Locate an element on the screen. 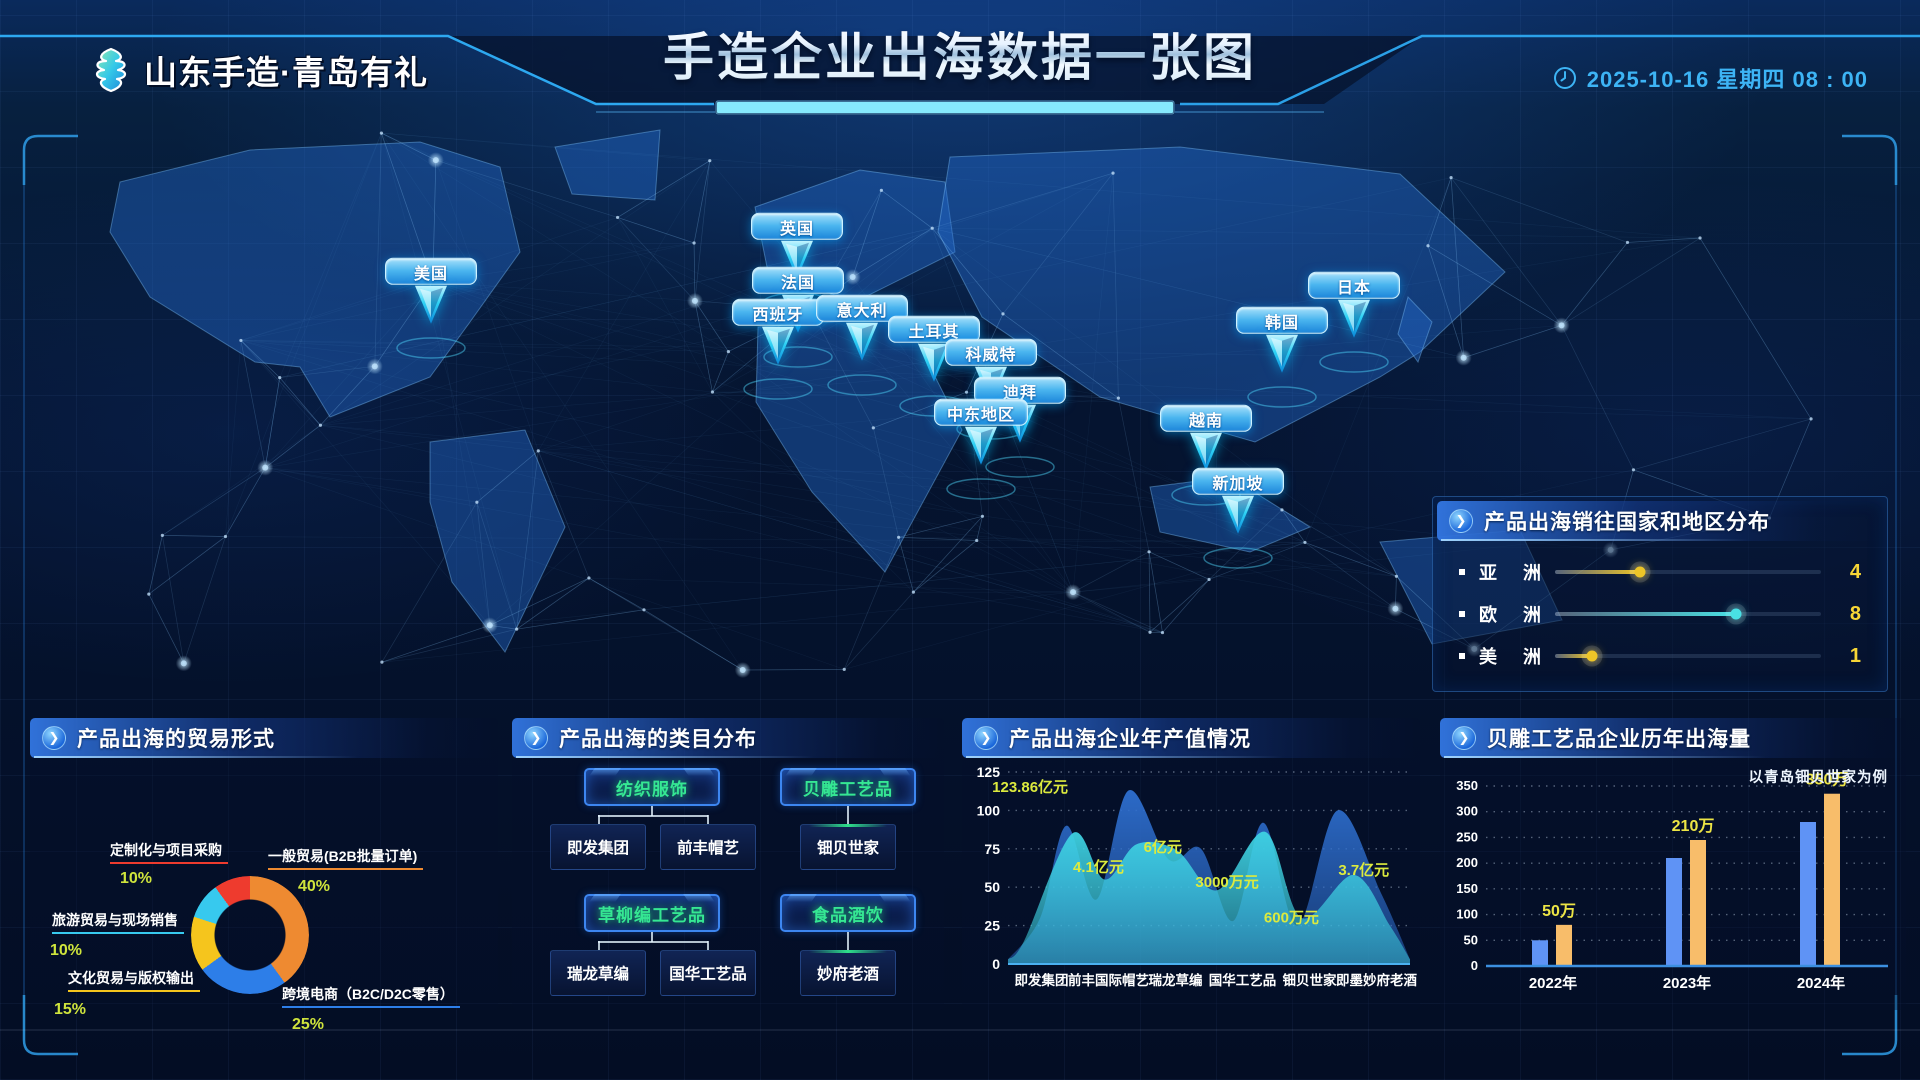  panel-distribution-header: ❯ 产品出海销往国家和地区分布 is located at coordinates (1660, 521).